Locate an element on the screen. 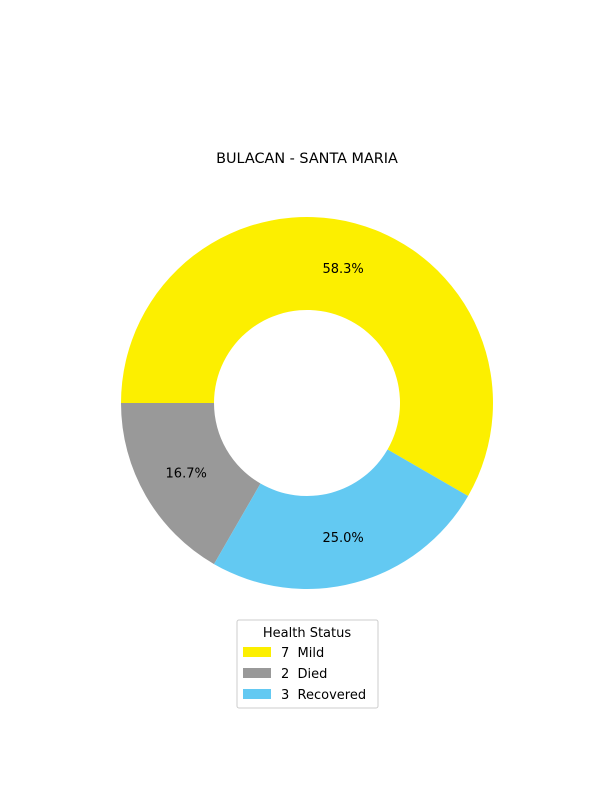 The image size is (600, 800). chart-title: BULACAN - SANTA MARIA is located at coordinates (307, 159).